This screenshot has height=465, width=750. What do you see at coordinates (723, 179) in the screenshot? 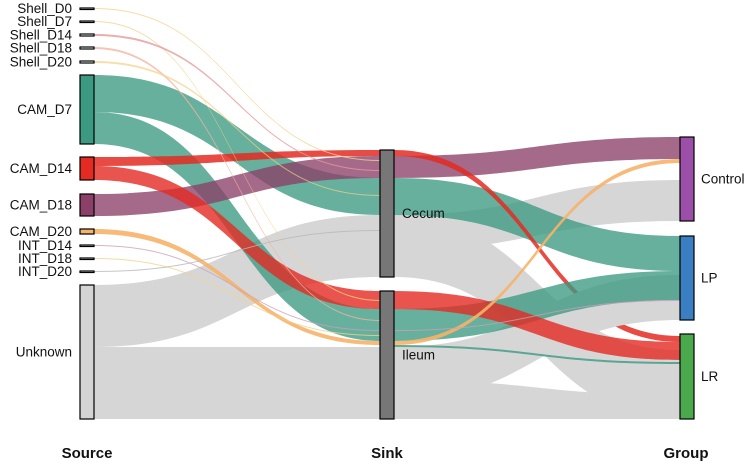
I see `node-label-control: Control` at bounding box center [723, 179].